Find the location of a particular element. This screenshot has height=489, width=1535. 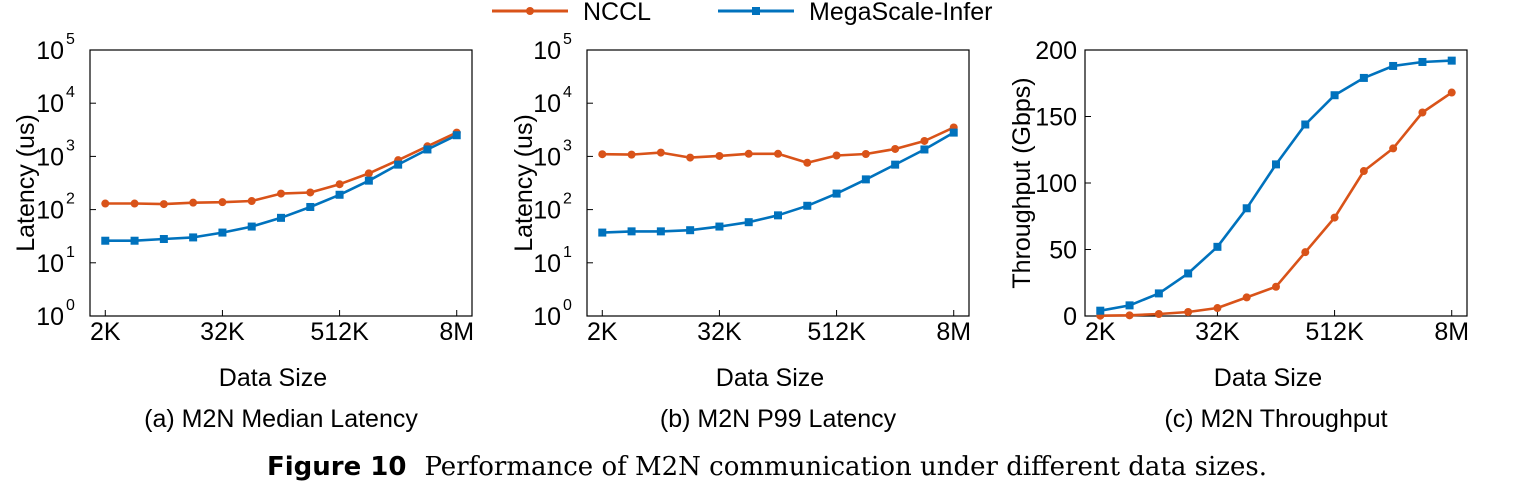

y-tick-label: 50 is located at coordinates (1063, 251).